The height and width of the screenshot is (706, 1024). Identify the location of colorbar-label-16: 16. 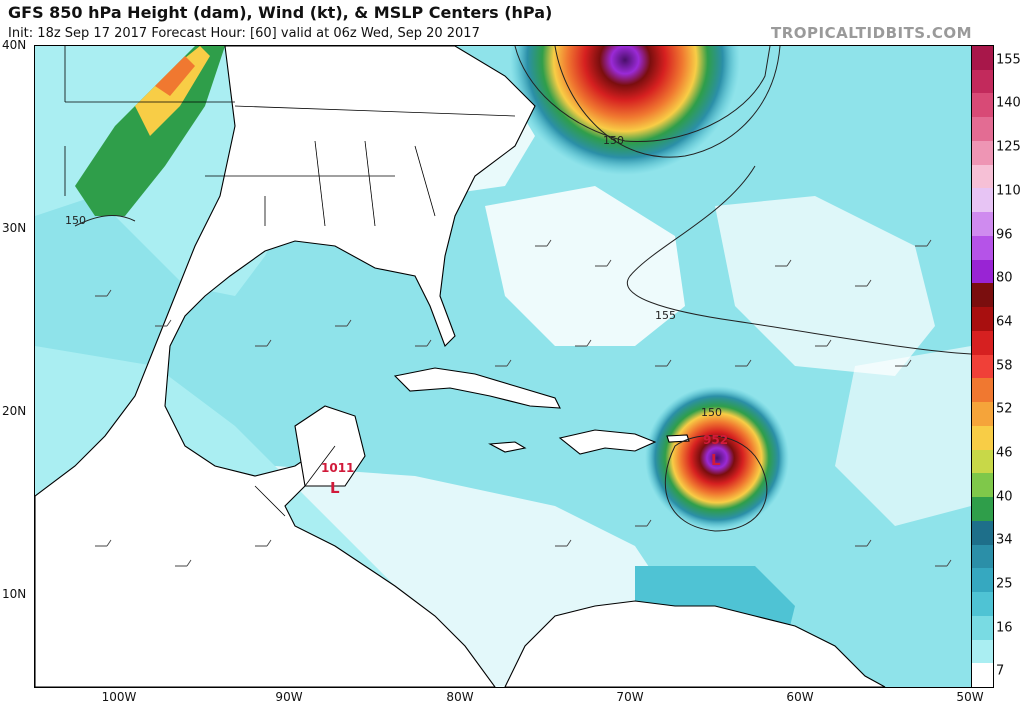
(1004, 628).